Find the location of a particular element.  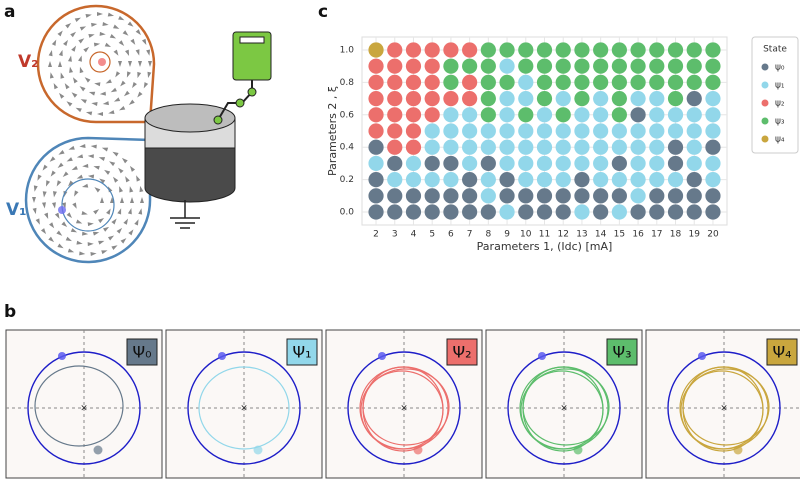

y-tick-label: 0.0 is located at coordinates (347, 213).